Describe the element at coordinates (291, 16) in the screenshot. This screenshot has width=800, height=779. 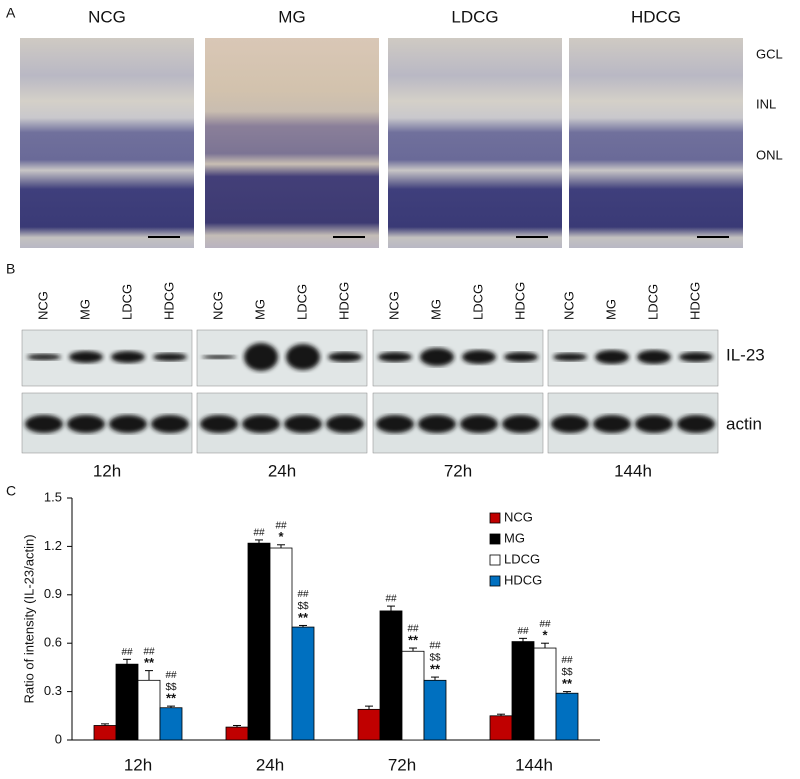
I see `column-title: MG` at that location.